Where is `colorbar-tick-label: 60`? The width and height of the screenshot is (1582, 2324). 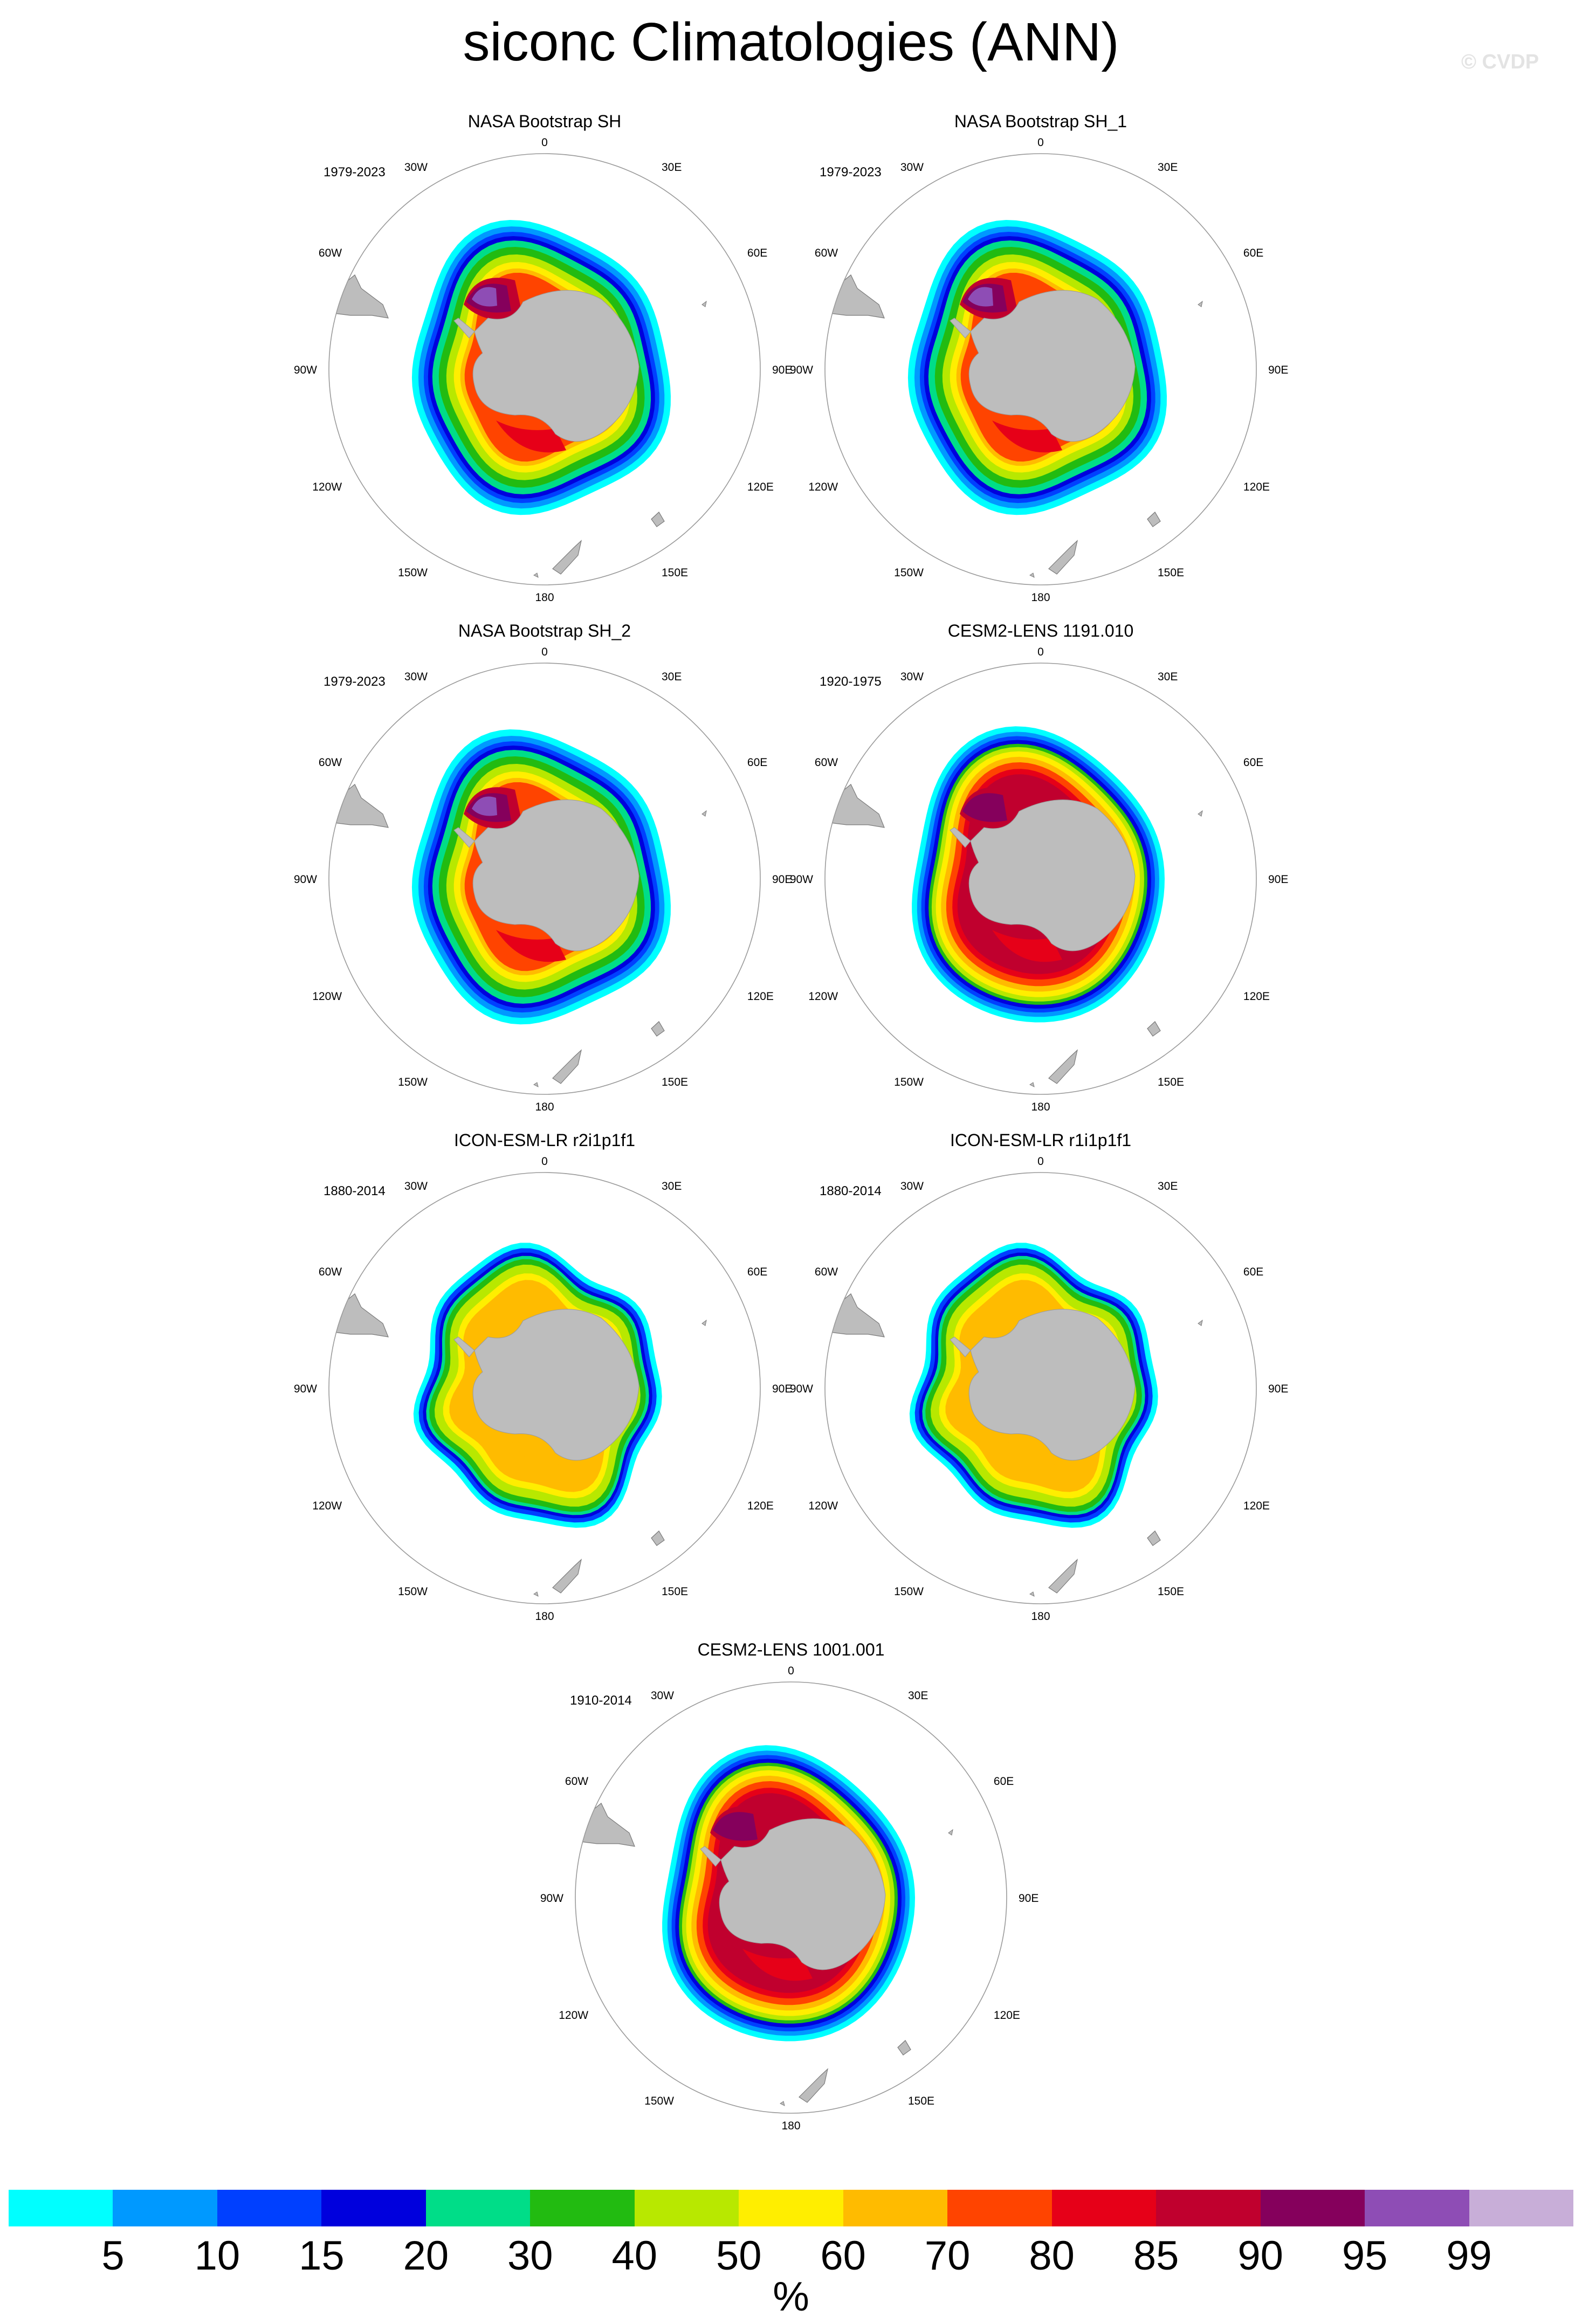
colorbar-tick-label: 60 is located at coordinates (843, 2256).